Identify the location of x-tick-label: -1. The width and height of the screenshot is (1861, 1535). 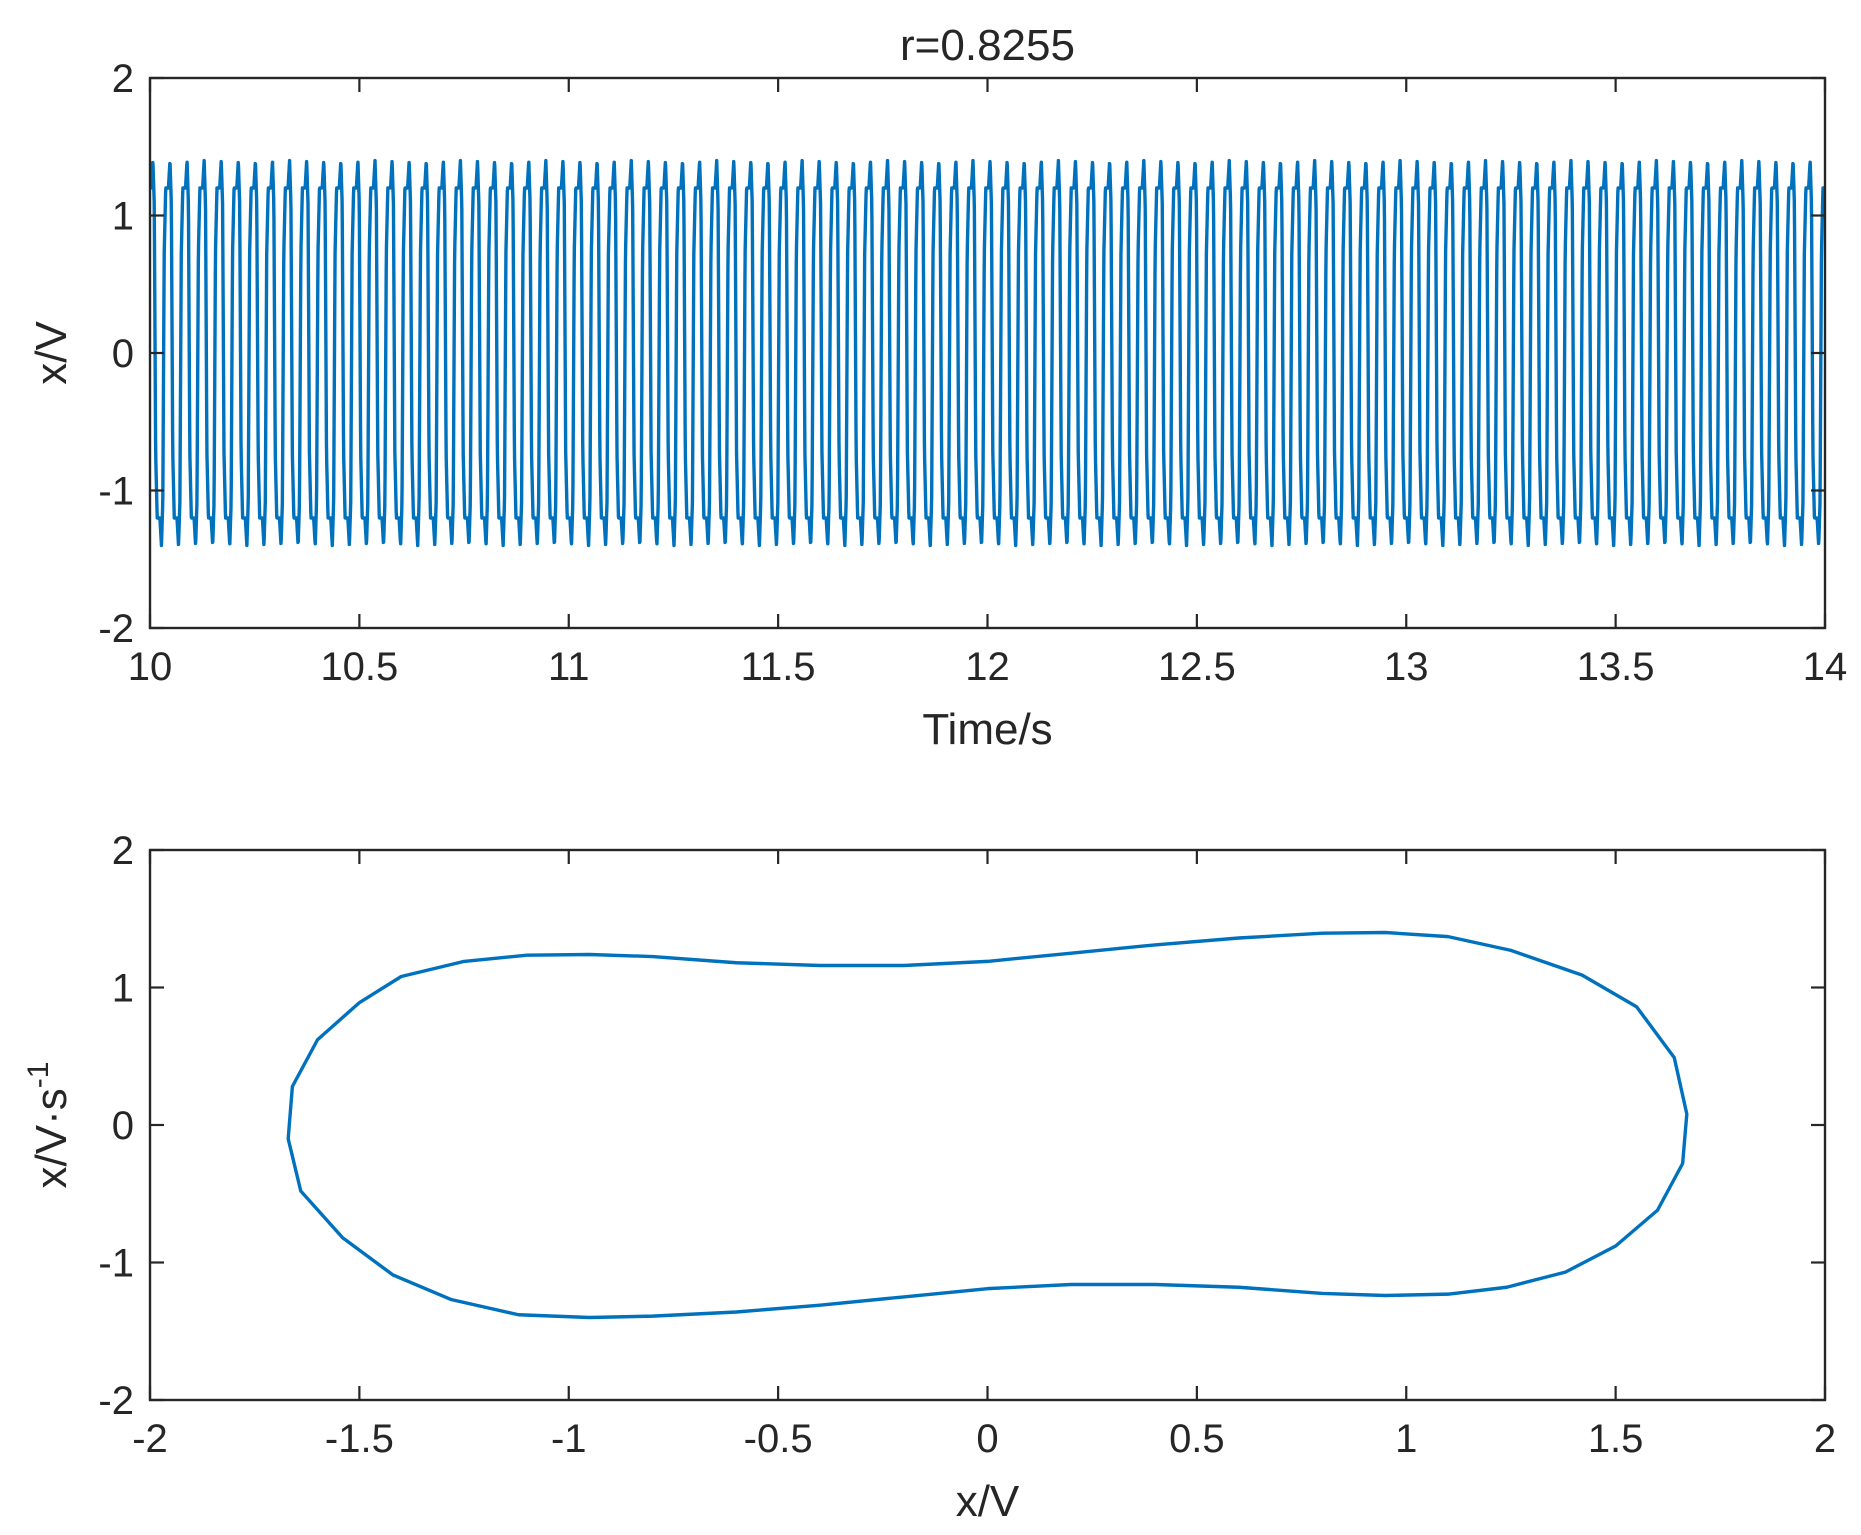
(569, 1439).